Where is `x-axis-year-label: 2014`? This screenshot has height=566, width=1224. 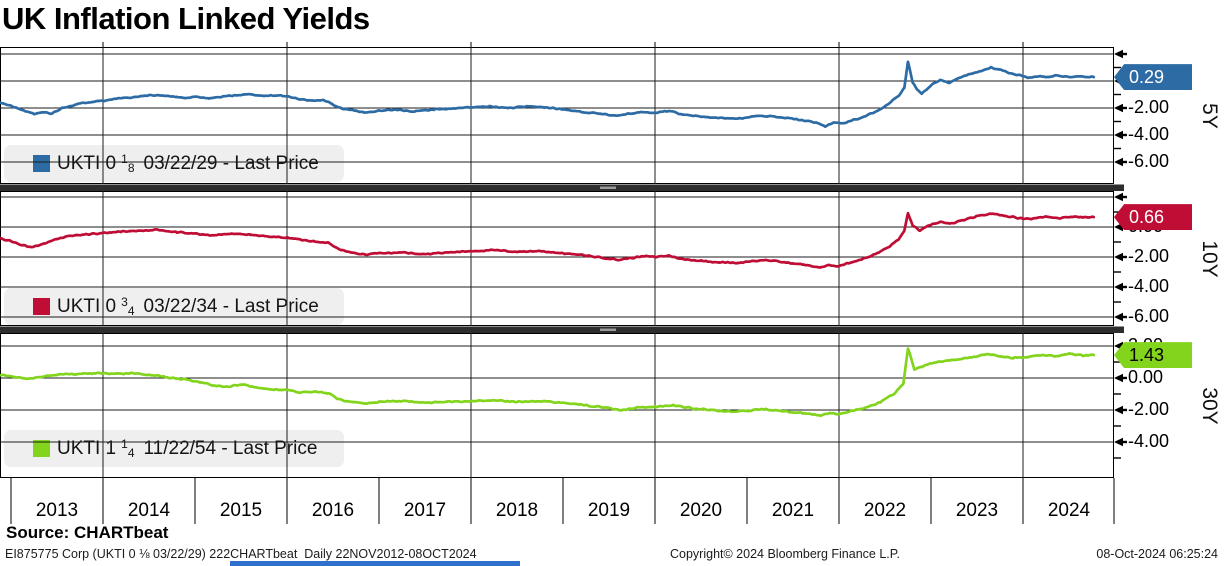
x-axis-year-label: 2014 is located at coordinates (149, 510).